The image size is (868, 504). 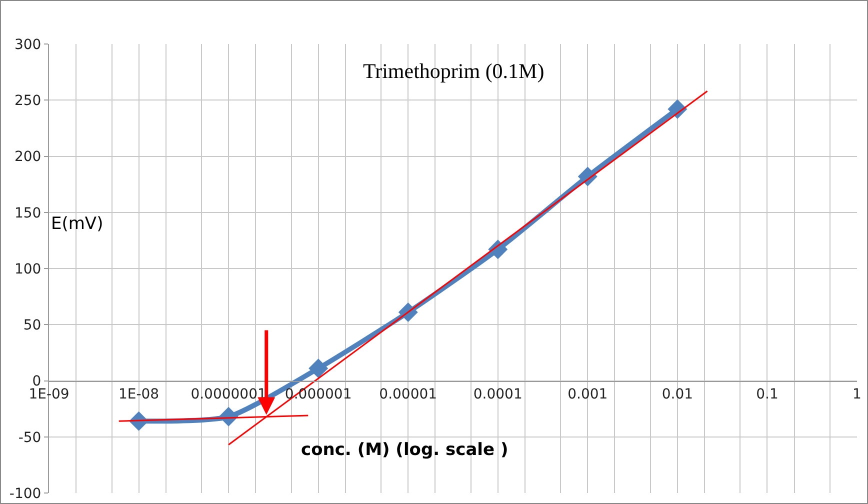 What do you see at coordinates (678, 394) in the screenshot?
I see `x-tick-label: 0.01` at bounding box center [678, 394].